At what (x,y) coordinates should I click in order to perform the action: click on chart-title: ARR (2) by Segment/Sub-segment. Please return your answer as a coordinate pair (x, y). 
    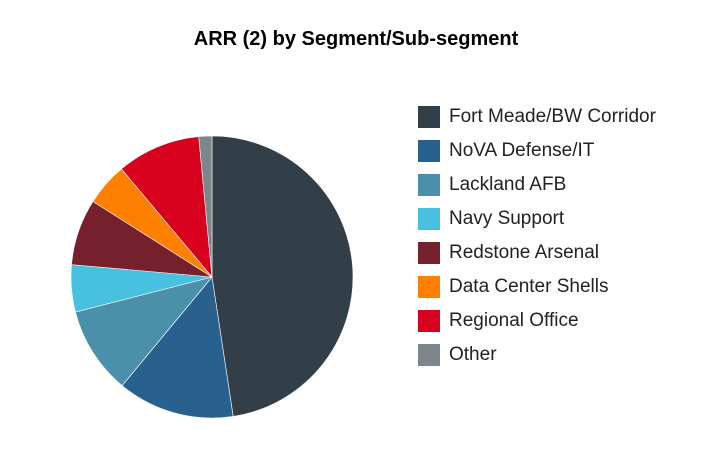
    Looking at the image, I should click on (356, 39).